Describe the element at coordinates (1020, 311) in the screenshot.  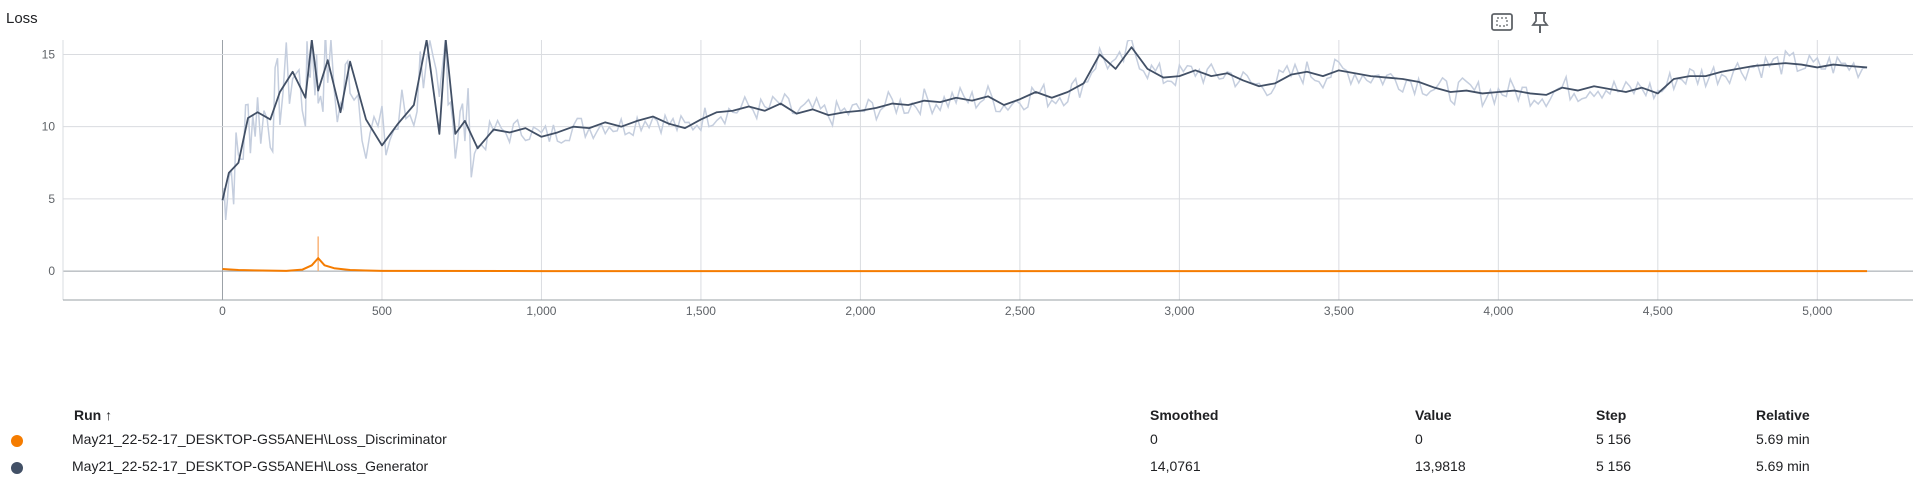
I see `x-tick-label: 2,500` at that location.